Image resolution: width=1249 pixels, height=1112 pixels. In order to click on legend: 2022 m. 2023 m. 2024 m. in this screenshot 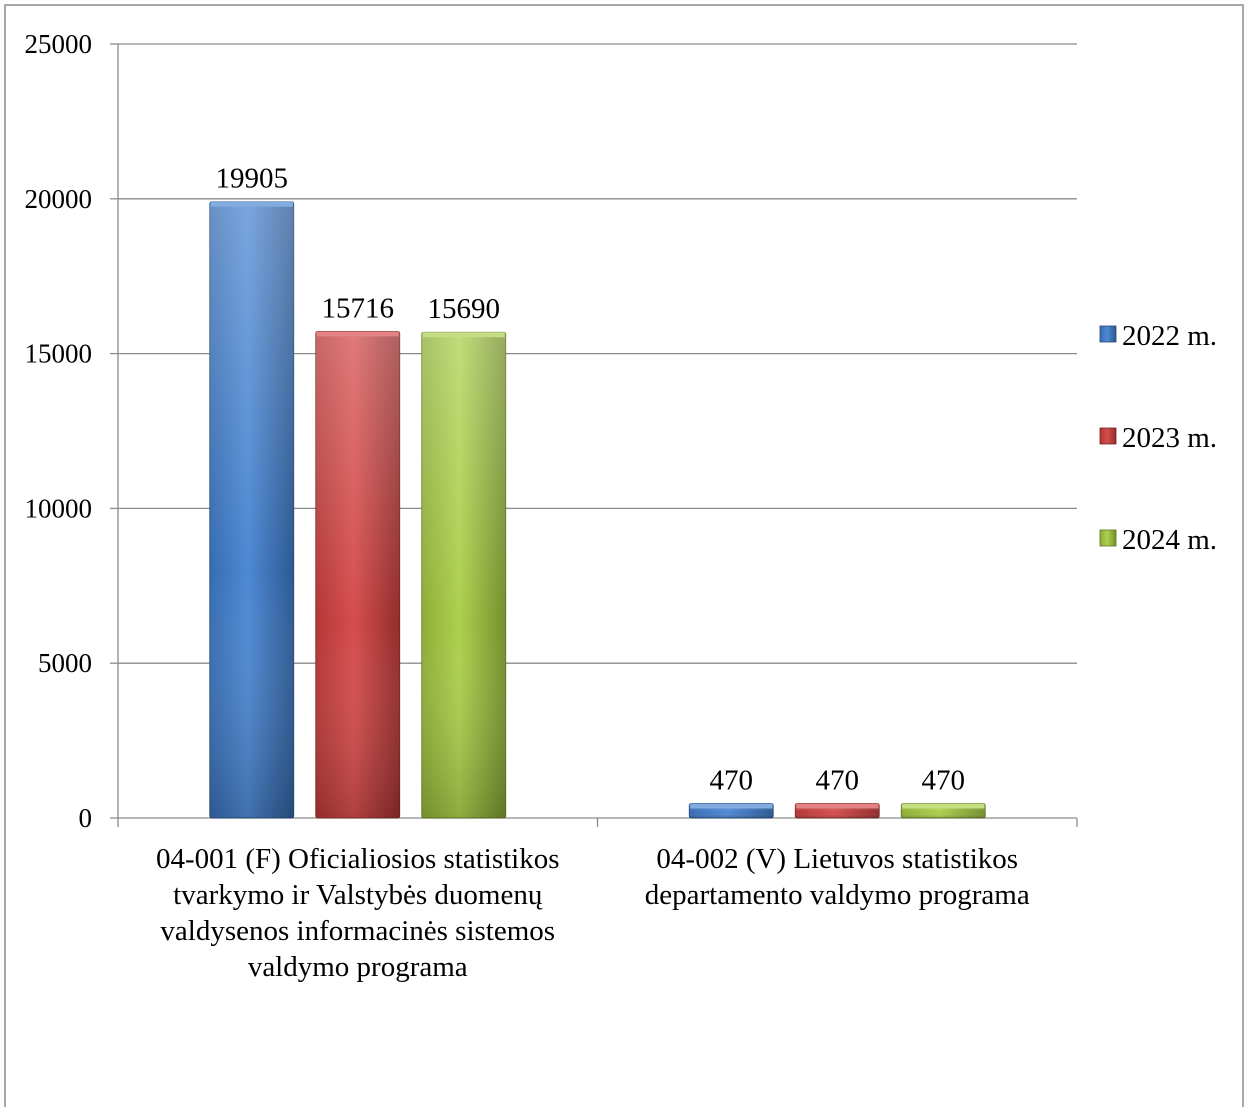, I will do `click(1158, 438)`.